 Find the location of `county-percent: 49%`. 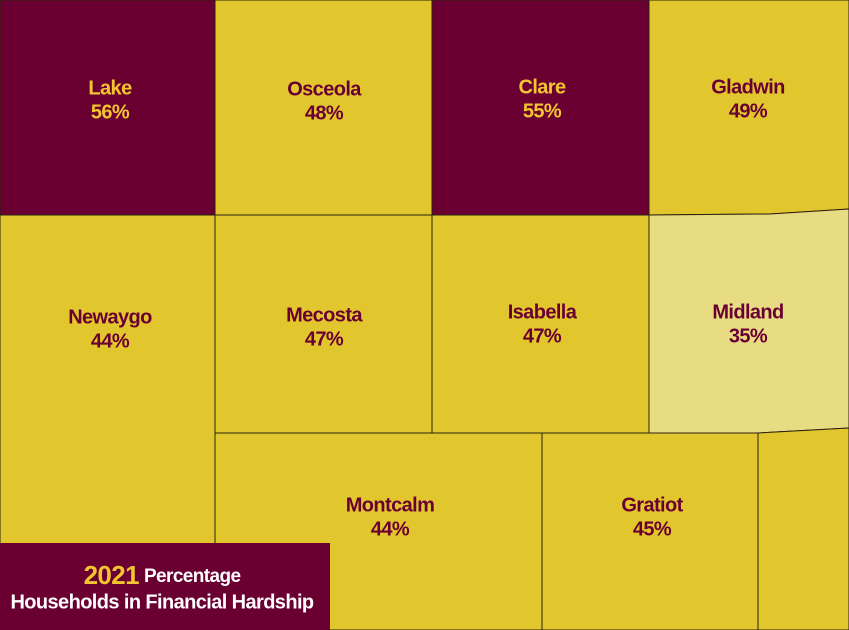

county-percent: 49% is located at coordinates (748, 111).